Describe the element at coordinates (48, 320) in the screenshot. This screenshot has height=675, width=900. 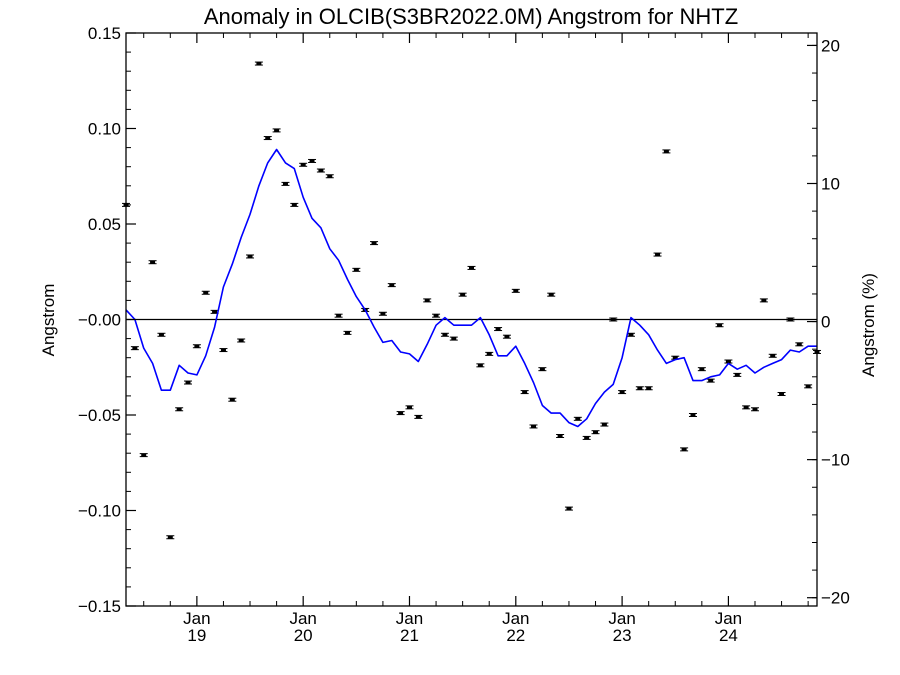
I see `y-axis-label-left: Angstrom` at that location.